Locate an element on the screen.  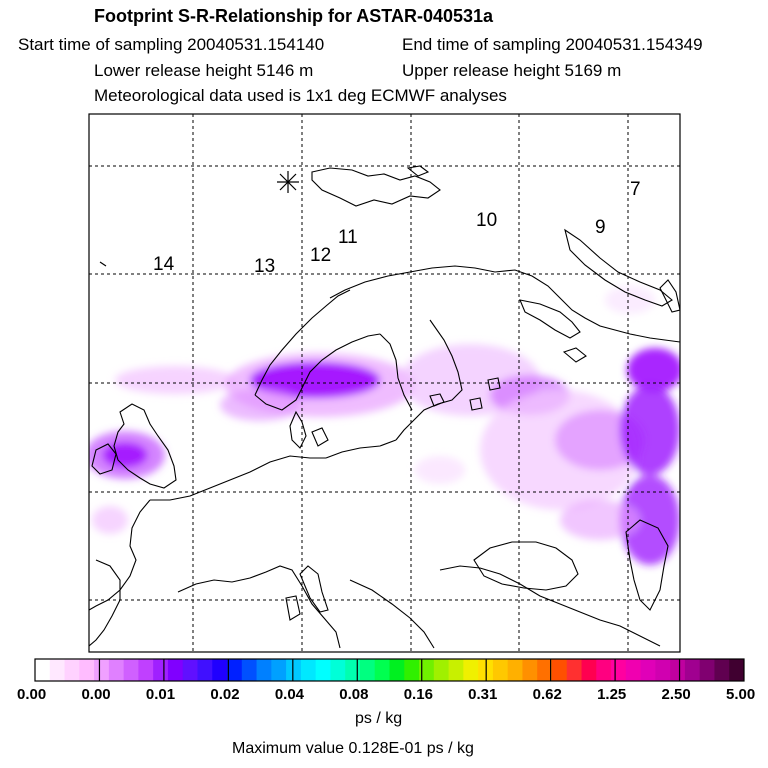
colorbar-frame is located at coordinates (389, 670).